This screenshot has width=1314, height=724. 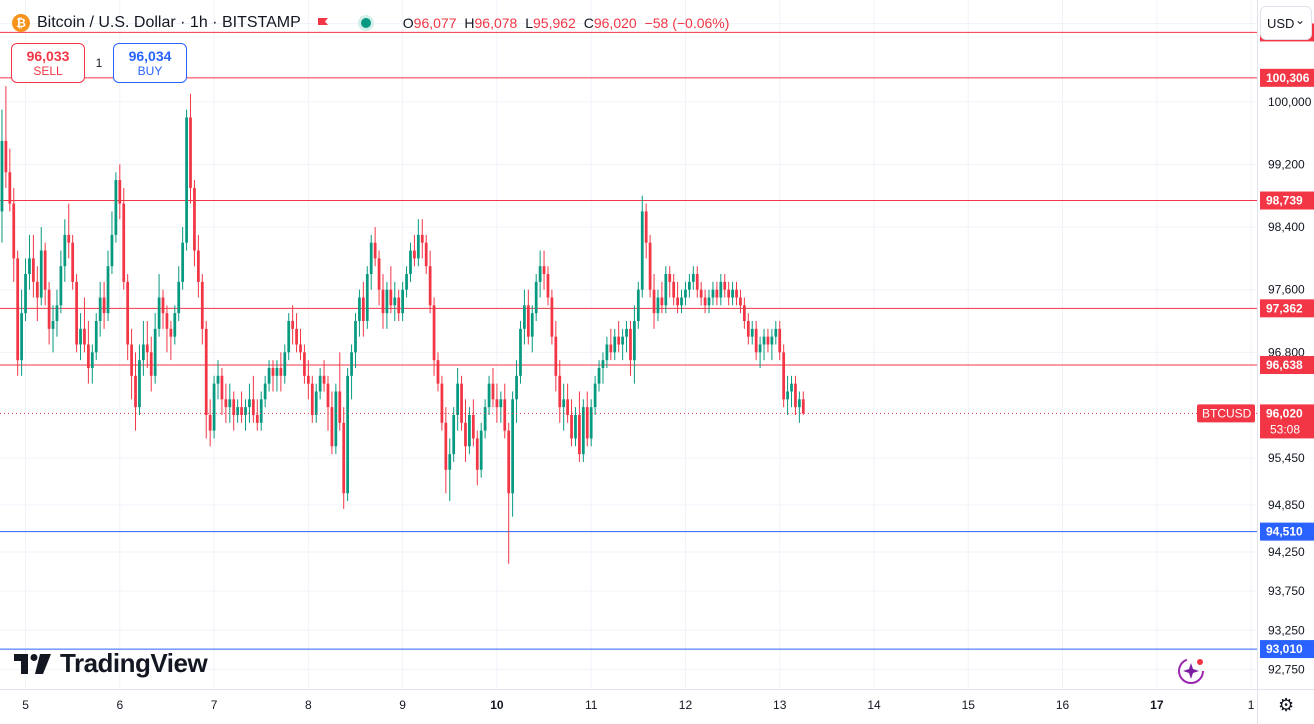 What do you see at coordinates (120, 705) in the screenshot?
I see `time-tick-label: 6` at bounding box center [120, 705].